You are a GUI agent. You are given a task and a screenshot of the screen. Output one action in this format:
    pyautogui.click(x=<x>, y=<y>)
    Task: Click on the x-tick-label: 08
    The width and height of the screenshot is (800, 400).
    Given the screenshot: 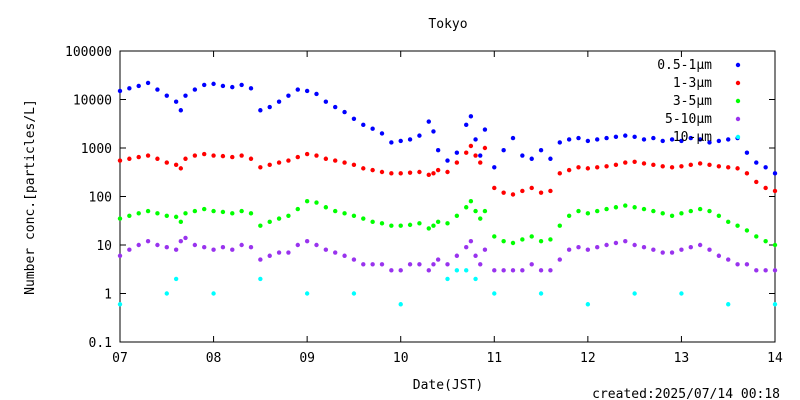 What is the action you would take?
    pyautogui.click(x=214, y=358)
    